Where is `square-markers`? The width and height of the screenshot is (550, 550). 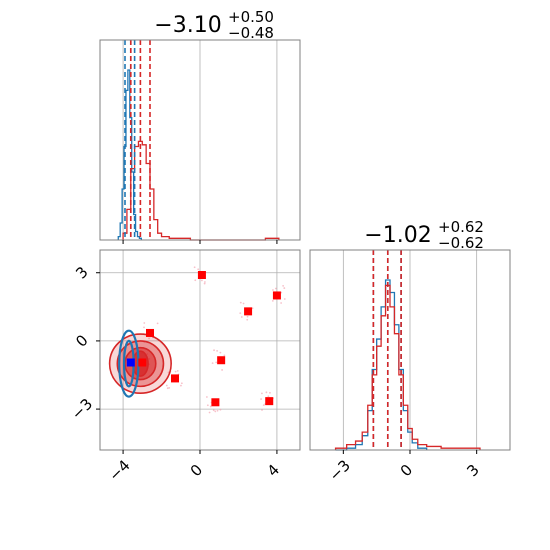
square-markers is located at coordinates (203, 339).